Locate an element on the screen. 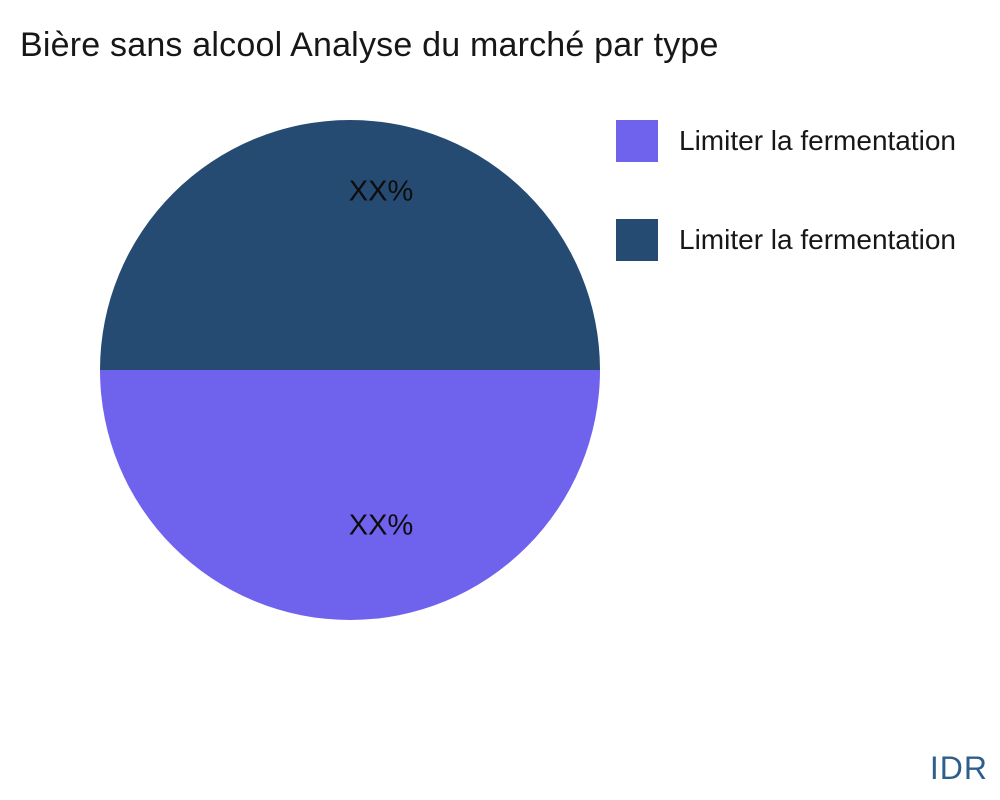 The image size is (1000, 800). legend-item-1: Limiter la fermentation is located at coordinates (808, 141).